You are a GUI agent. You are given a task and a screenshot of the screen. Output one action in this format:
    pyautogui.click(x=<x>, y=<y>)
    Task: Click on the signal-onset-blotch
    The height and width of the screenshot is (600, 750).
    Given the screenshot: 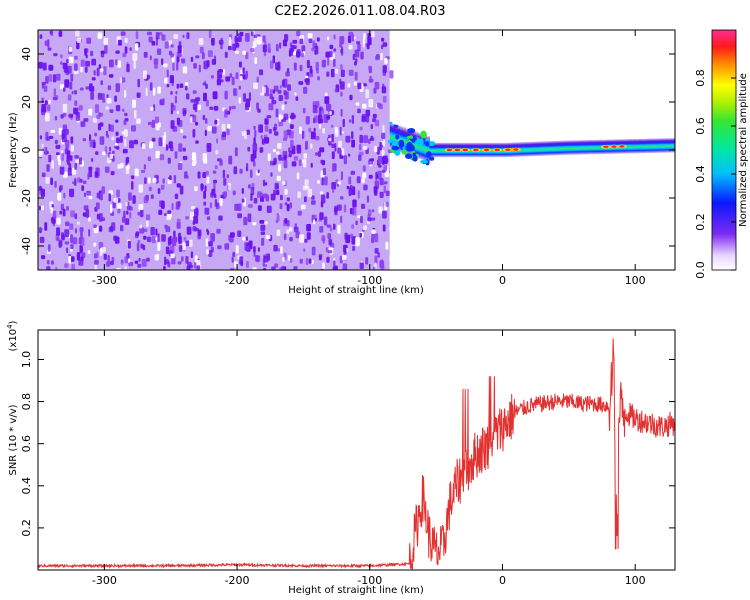 What is the action you would take?
    pyautogui.click(x=429, y=154)
    